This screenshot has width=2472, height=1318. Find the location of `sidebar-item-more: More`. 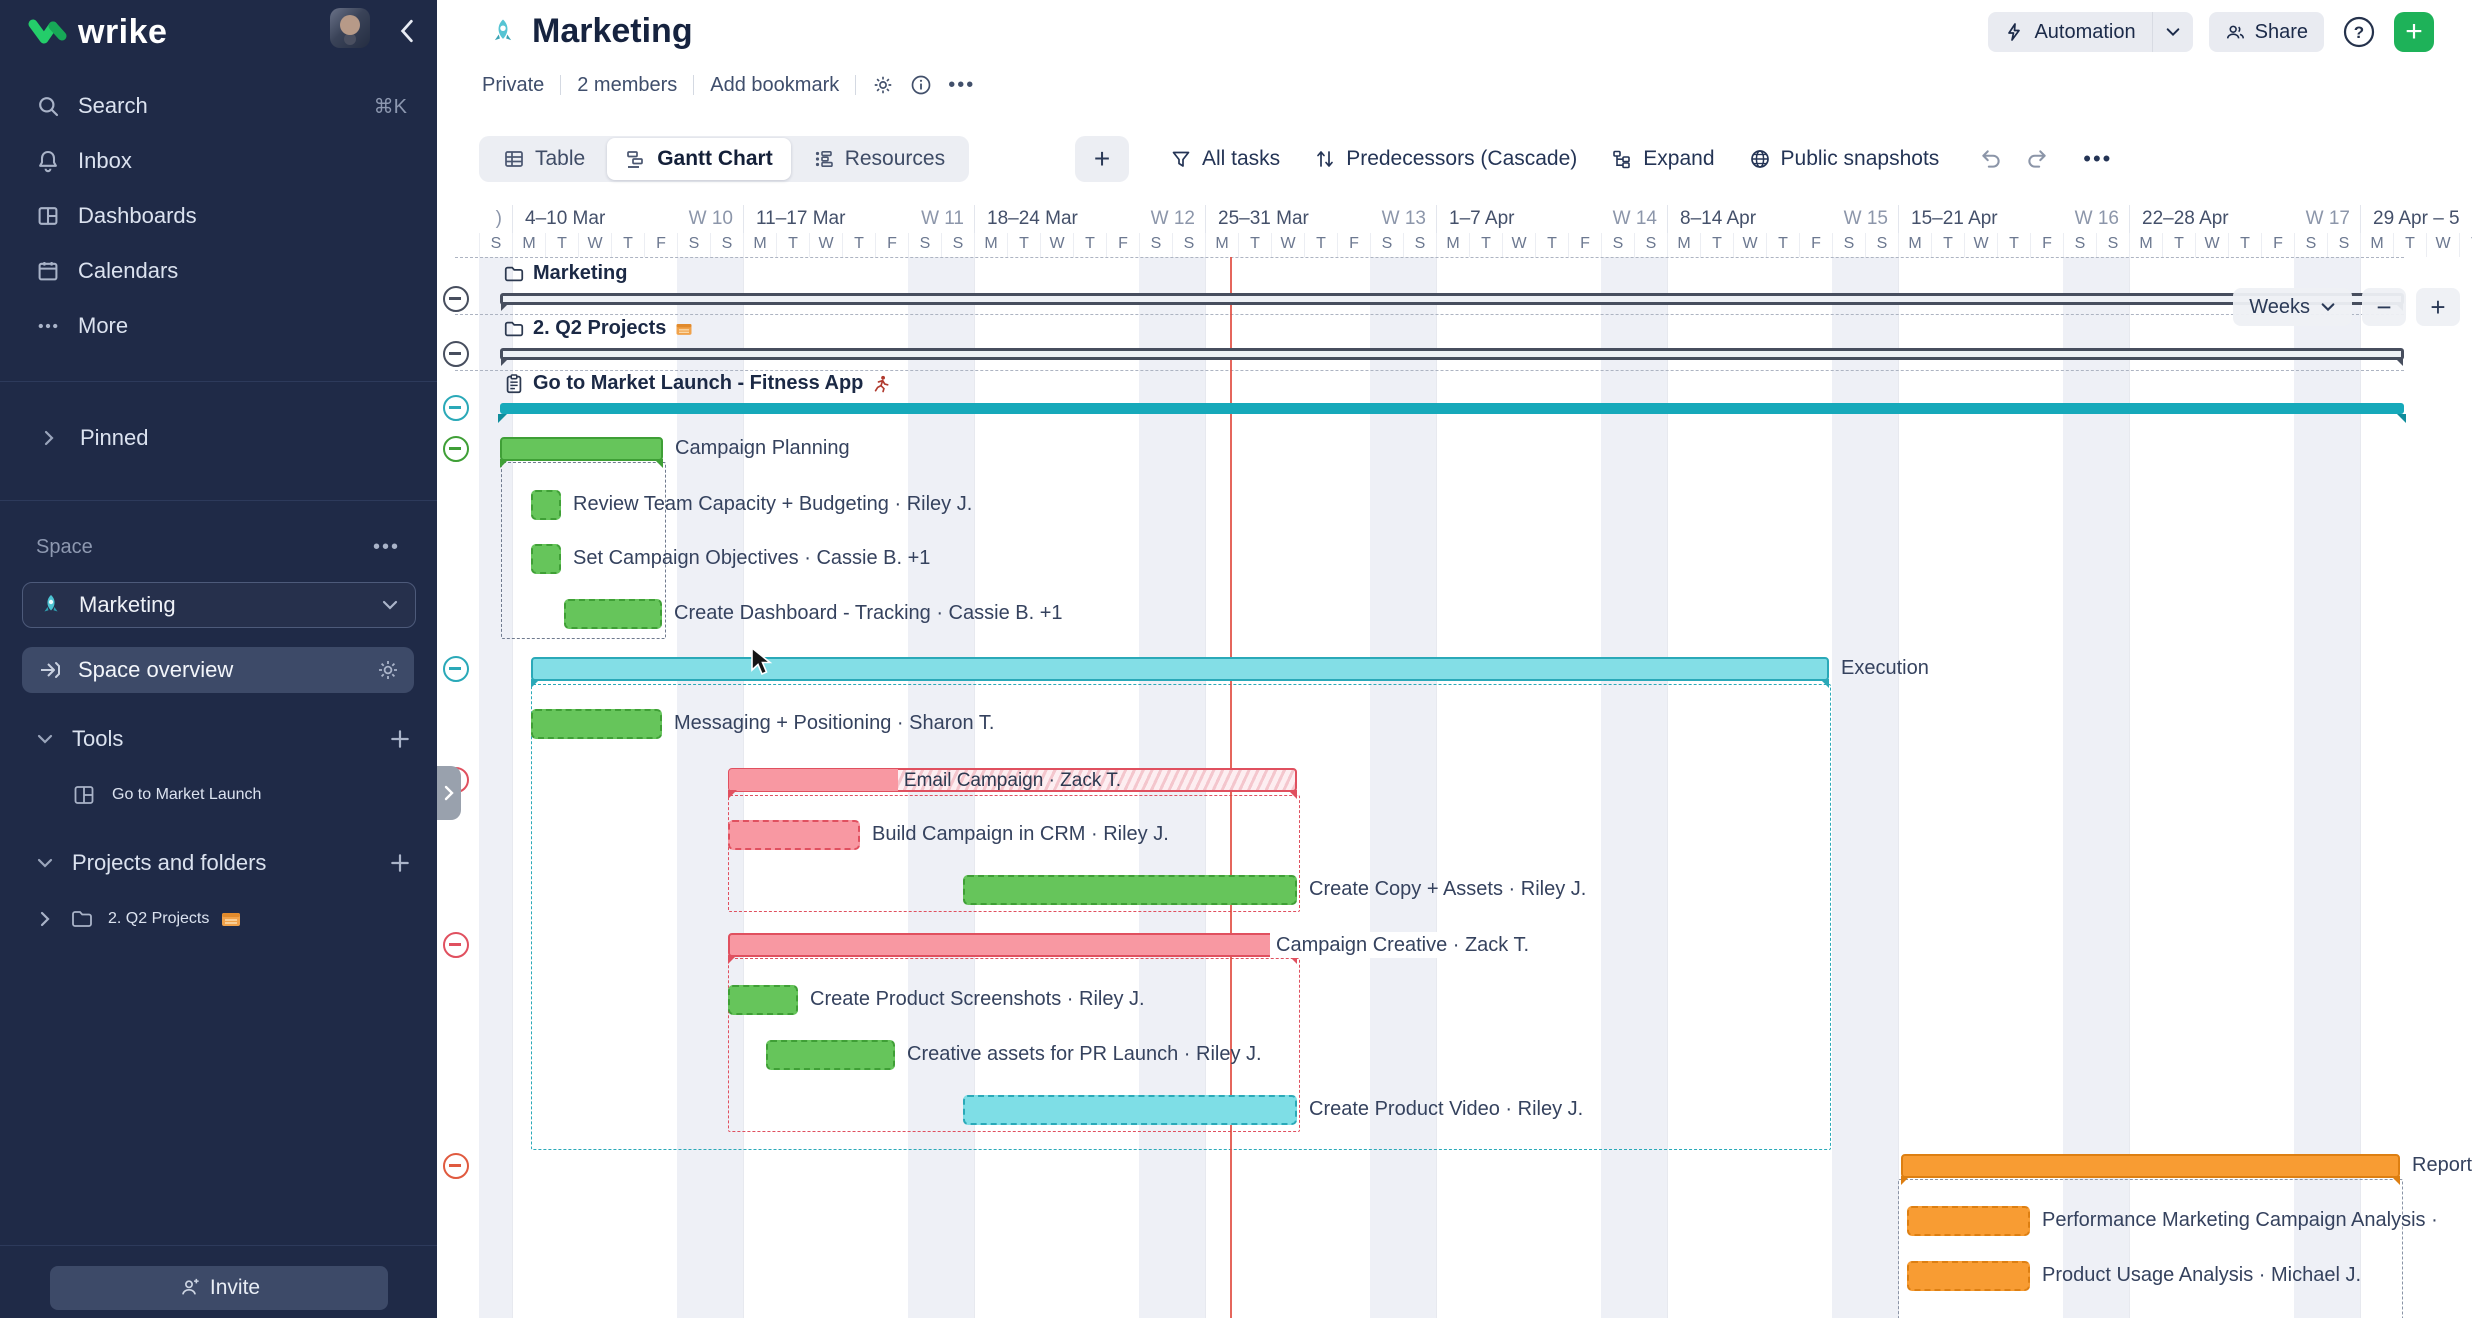

sidebar-item-more: More is located at coordinates (218, 326).